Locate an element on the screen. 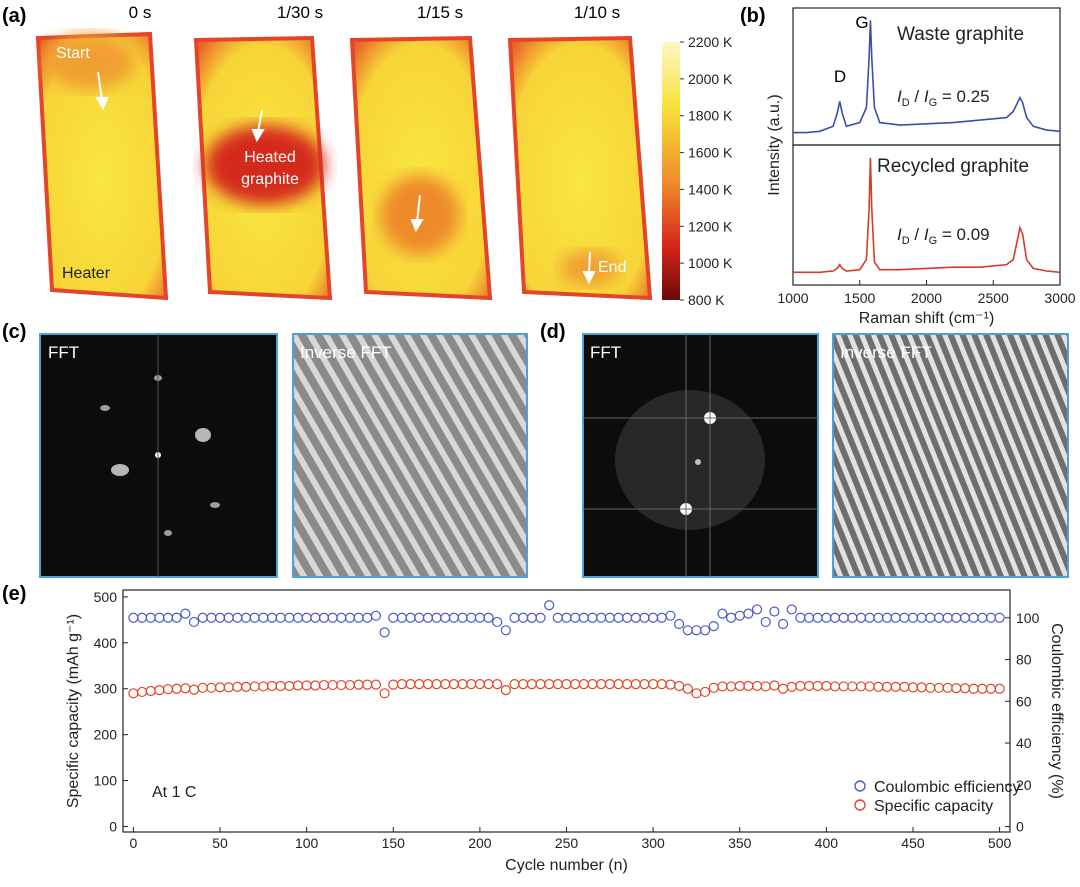 This screenshot has width=1080, height=887. x-tick-label: 150 is located at coordinates (394, 843).